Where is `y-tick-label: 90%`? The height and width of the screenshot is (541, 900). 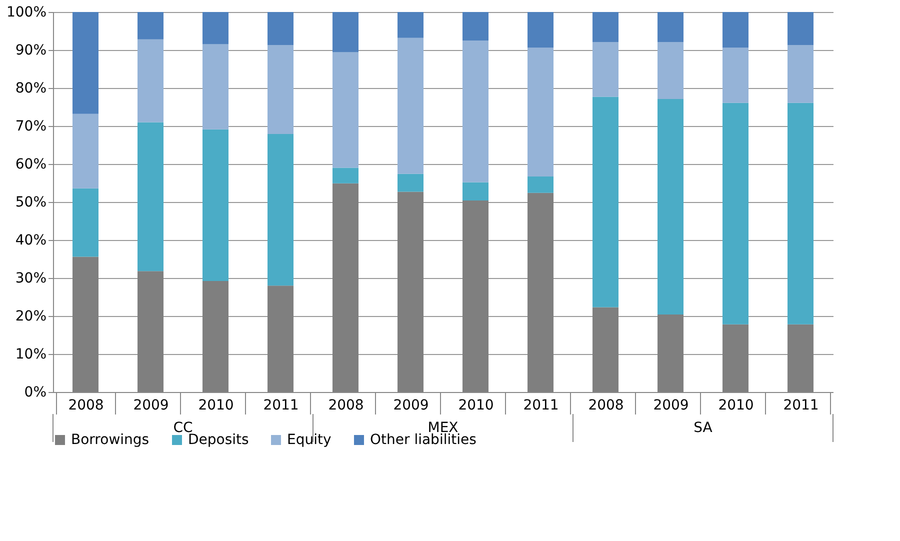 y-tick-label: 90% is located at coordinates (30, 50).